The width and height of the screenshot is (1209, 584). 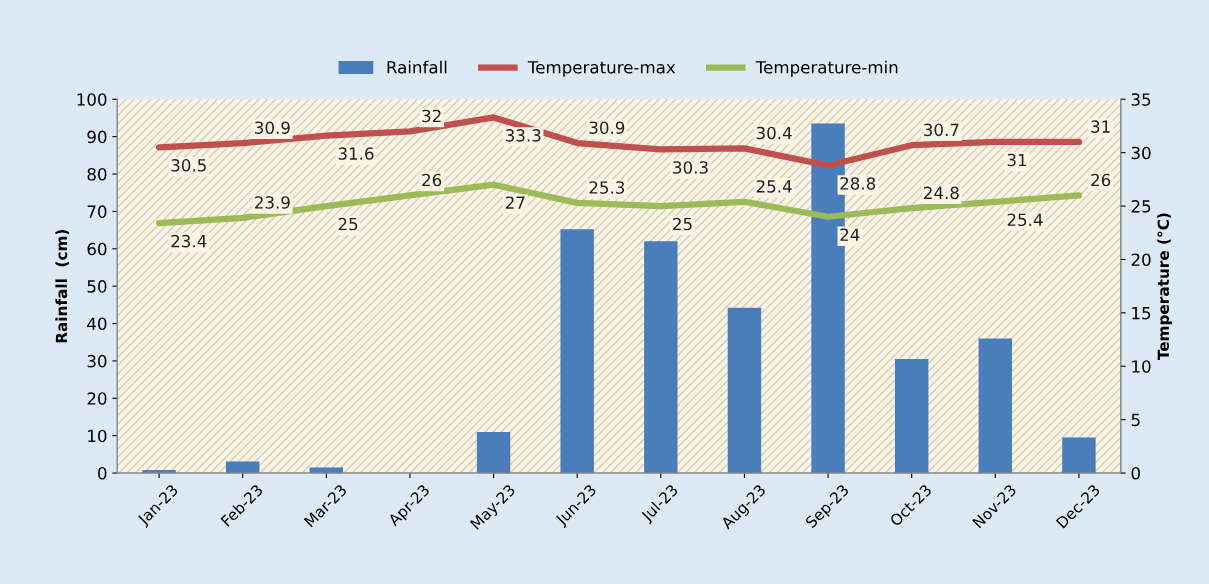 I want to click on y-tick-label: 10, so click(x=97, y=436).